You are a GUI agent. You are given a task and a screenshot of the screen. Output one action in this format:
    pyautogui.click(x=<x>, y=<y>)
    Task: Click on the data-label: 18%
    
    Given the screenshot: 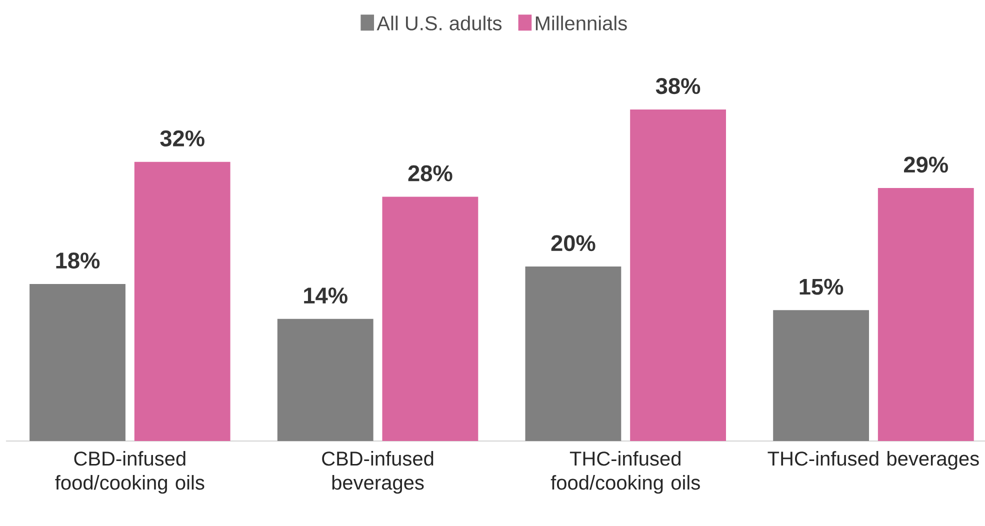 What is the action you would take?
    pyautogui.click(x=78, y=260)
    